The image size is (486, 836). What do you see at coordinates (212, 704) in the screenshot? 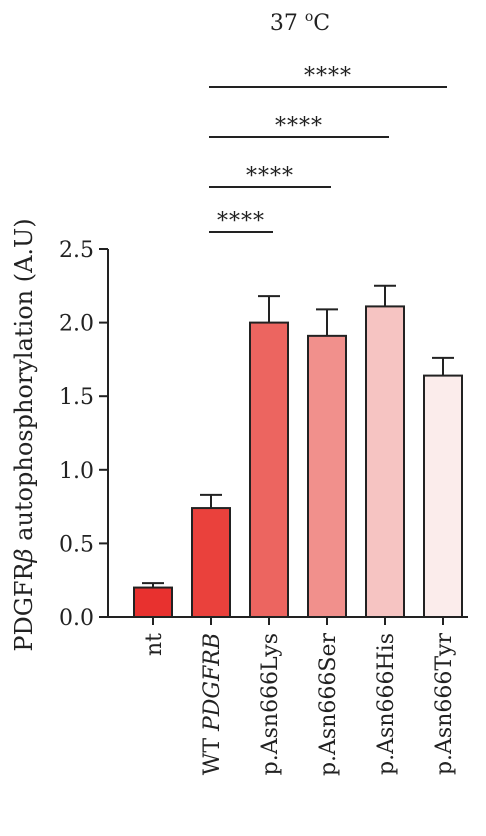
I see `category-label: WT PDGFRB` at bounding box center [212, 704].